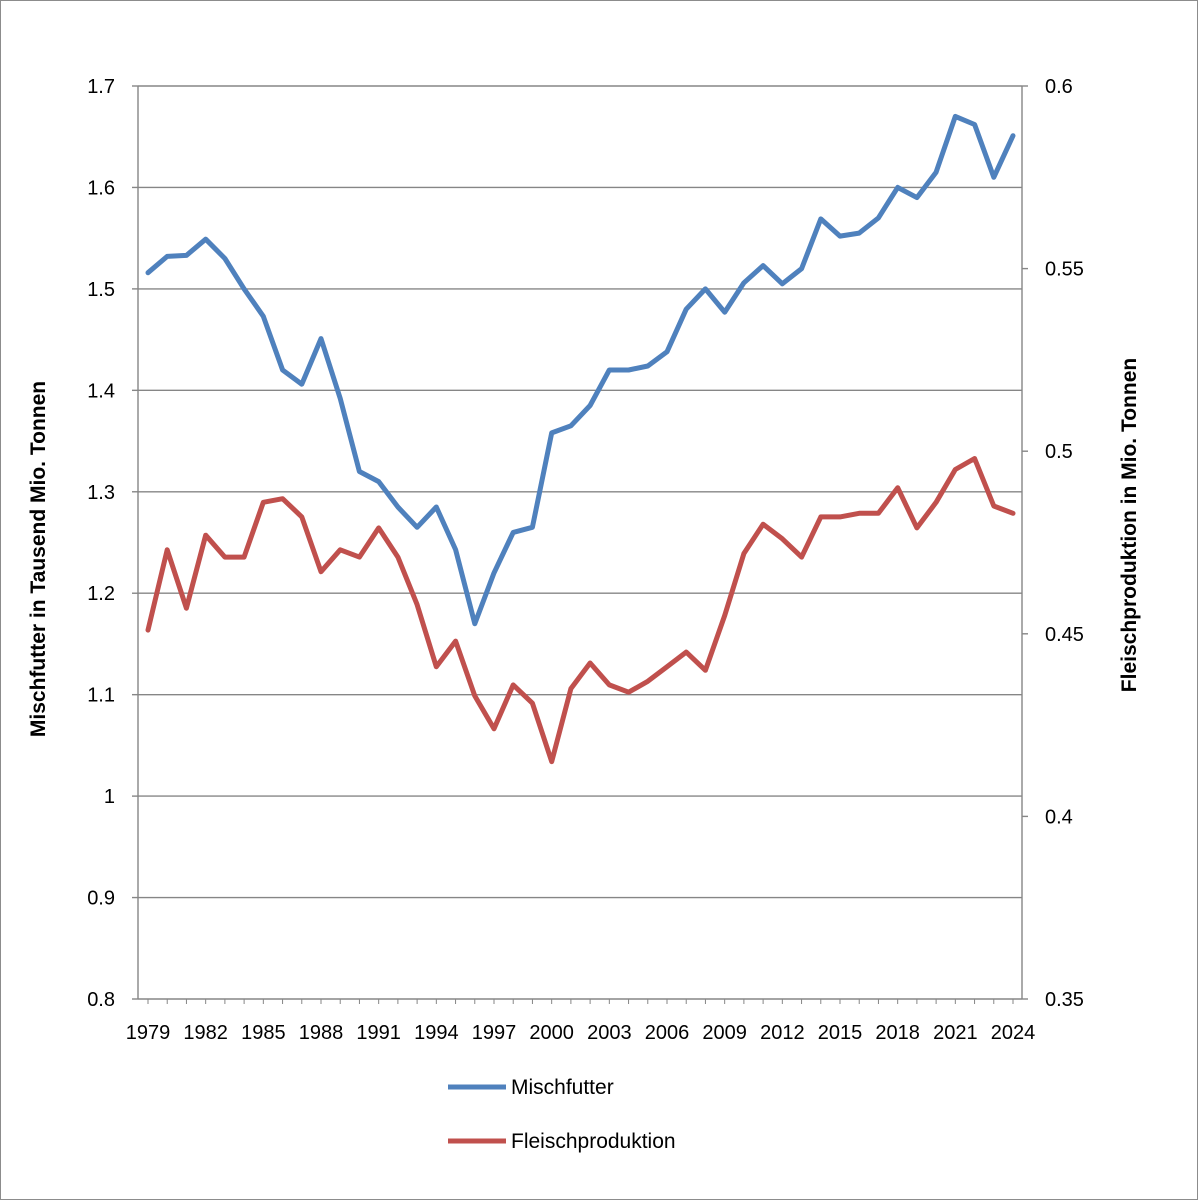  I want to click on right-y-tick-label: 0.55, so click(1064, 270).